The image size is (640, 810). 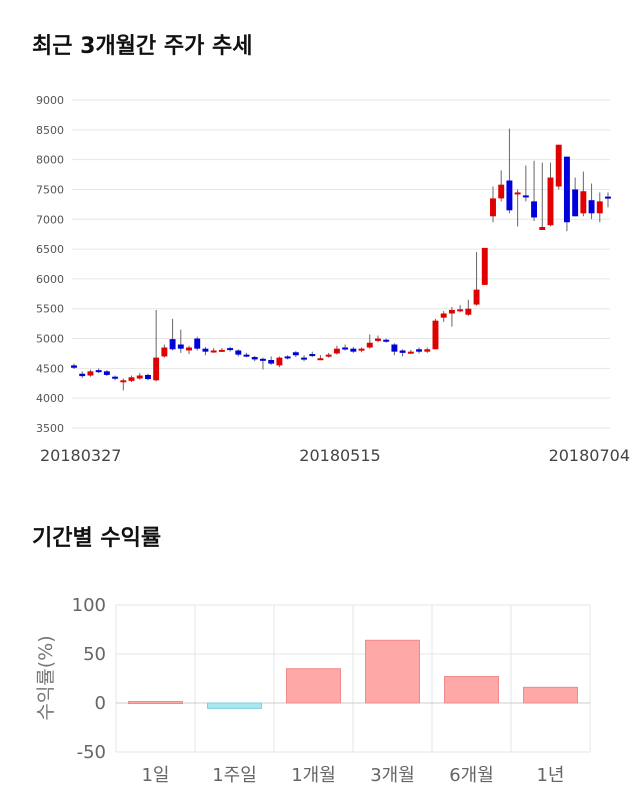 I want to click on y-tick-label: 6500, so click(x=50, y=249).